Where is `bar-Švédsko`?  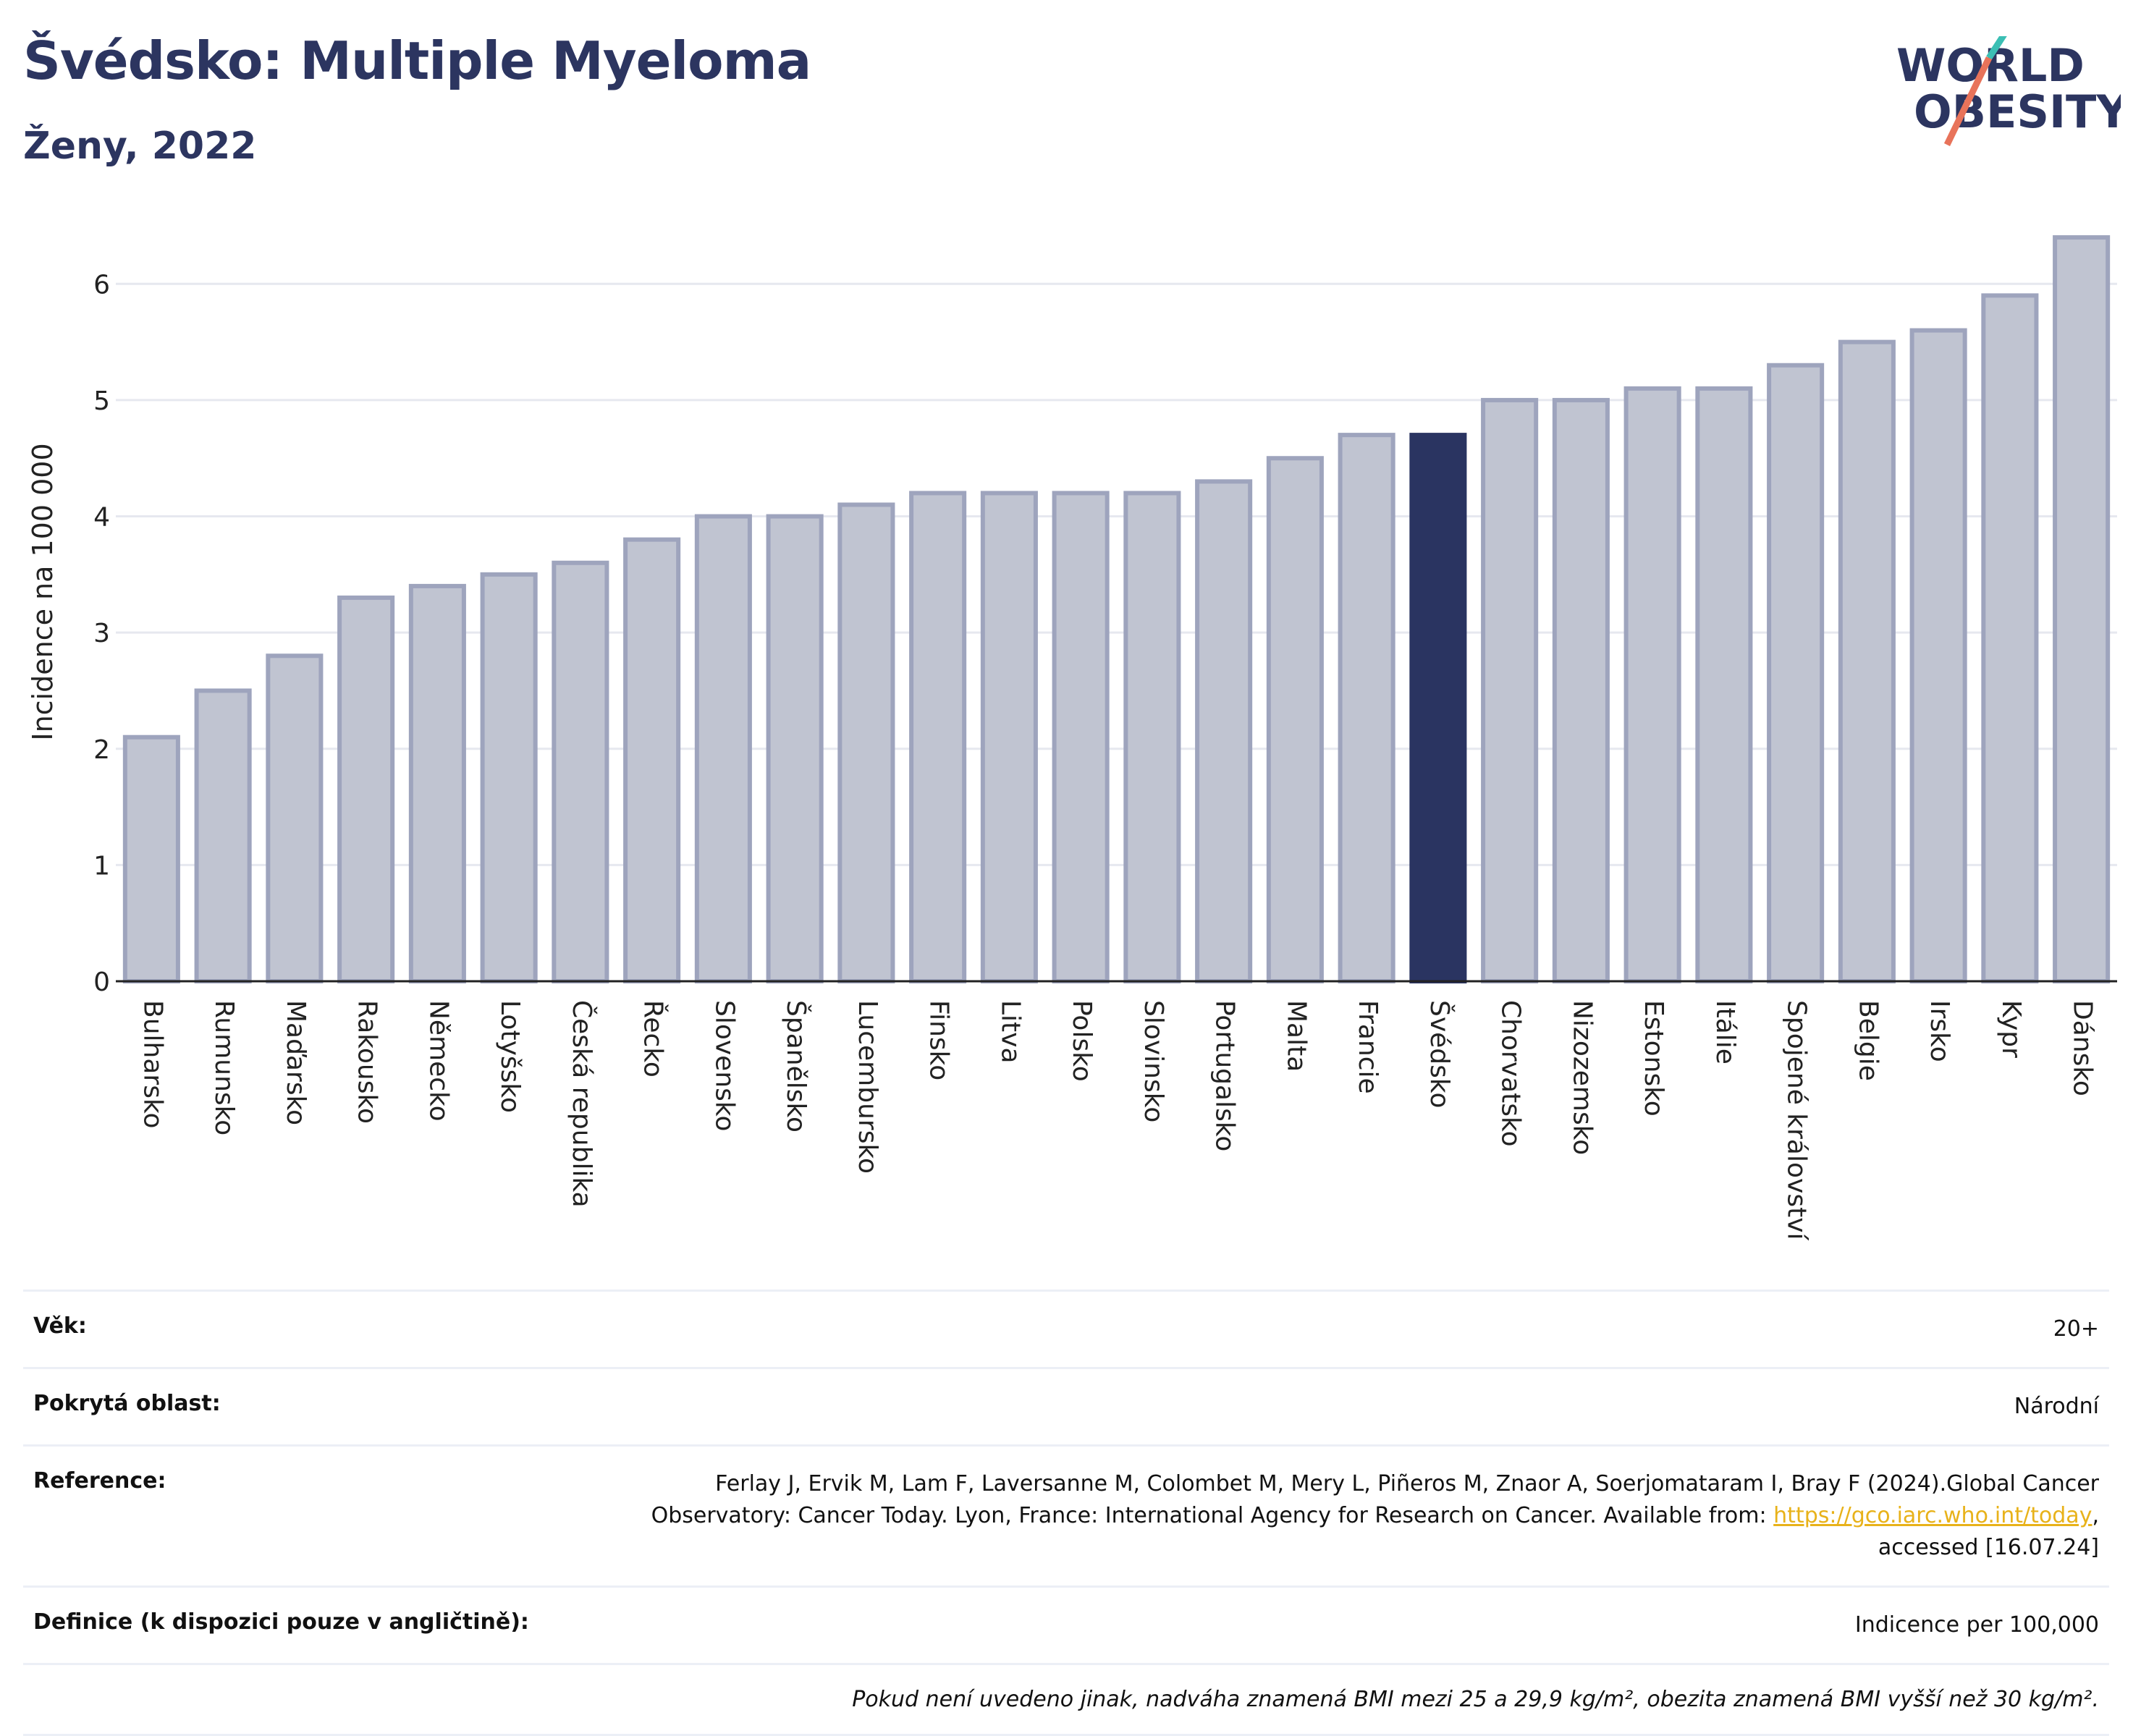
bar-Švédsko is located at coordinates (1438, 708).